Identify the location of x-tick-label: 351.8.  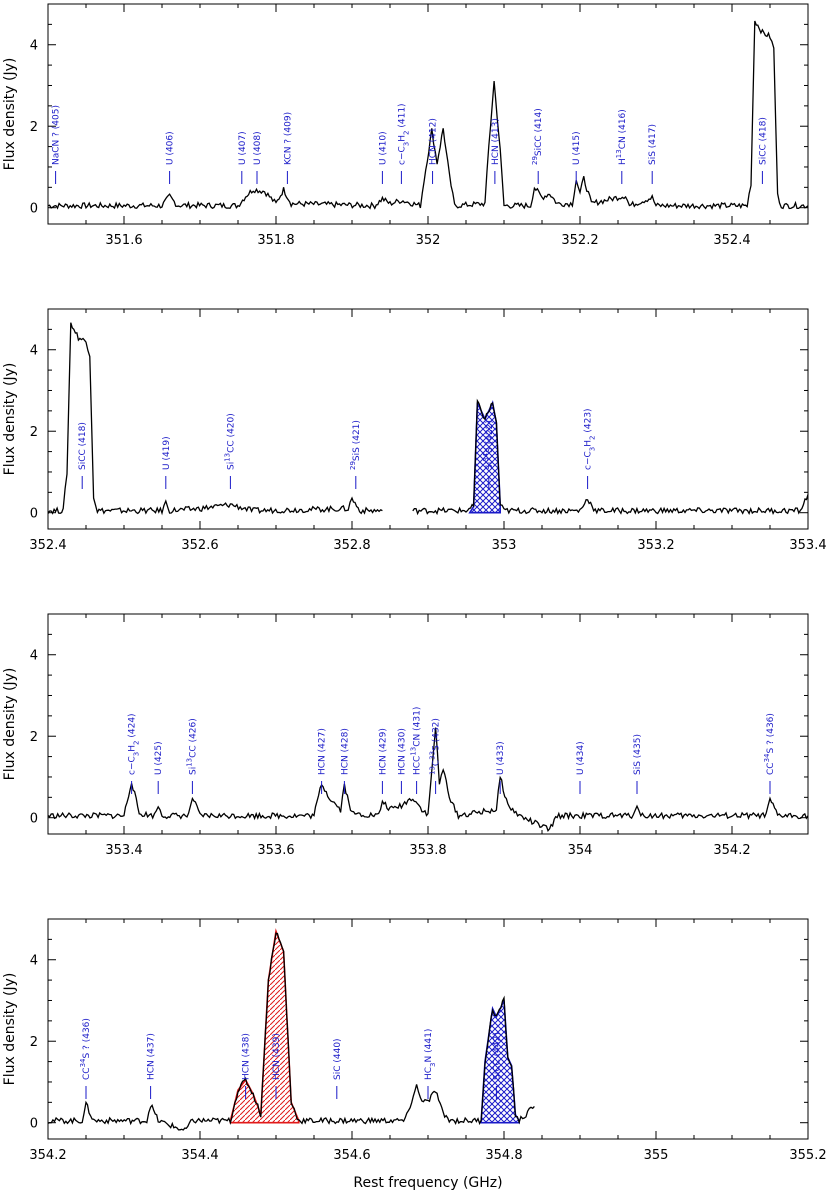
(275, 240).